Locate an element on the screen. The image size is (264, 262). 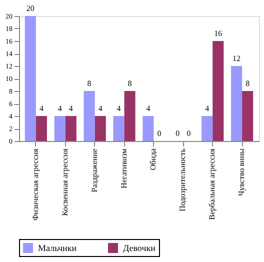
data-label: 16 is located at coordinates (218, 33).